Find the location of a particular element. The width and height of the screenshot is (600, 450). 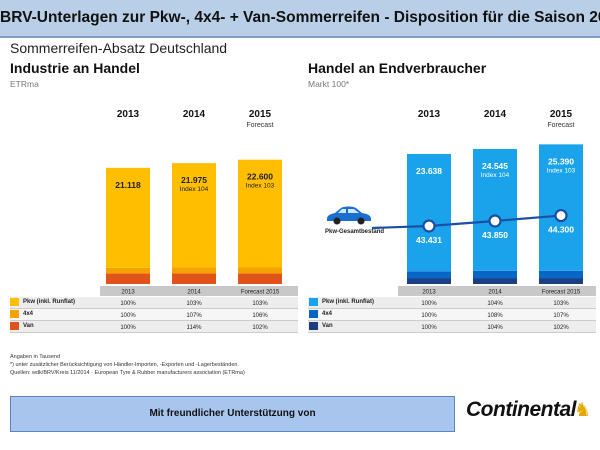

right-table-cell: 108% is located at coordinates (495, 316).